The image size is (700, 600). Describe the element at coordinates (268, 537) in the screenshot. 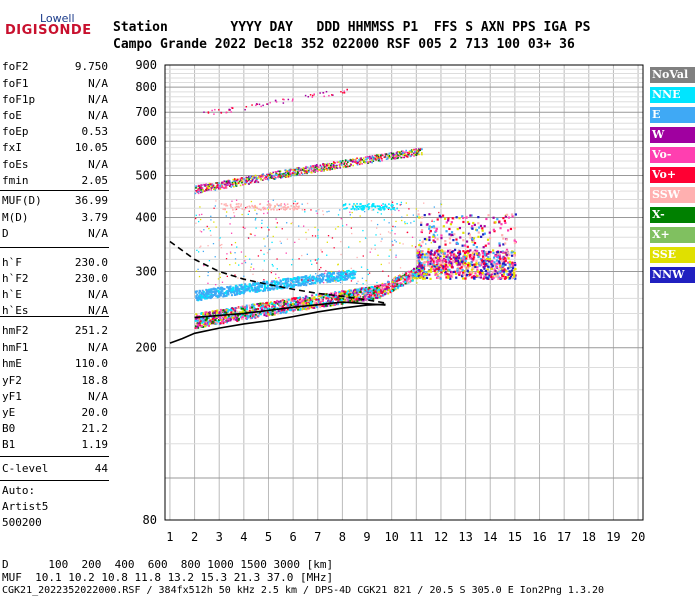

I see `x-tick-label: 5` at that location.